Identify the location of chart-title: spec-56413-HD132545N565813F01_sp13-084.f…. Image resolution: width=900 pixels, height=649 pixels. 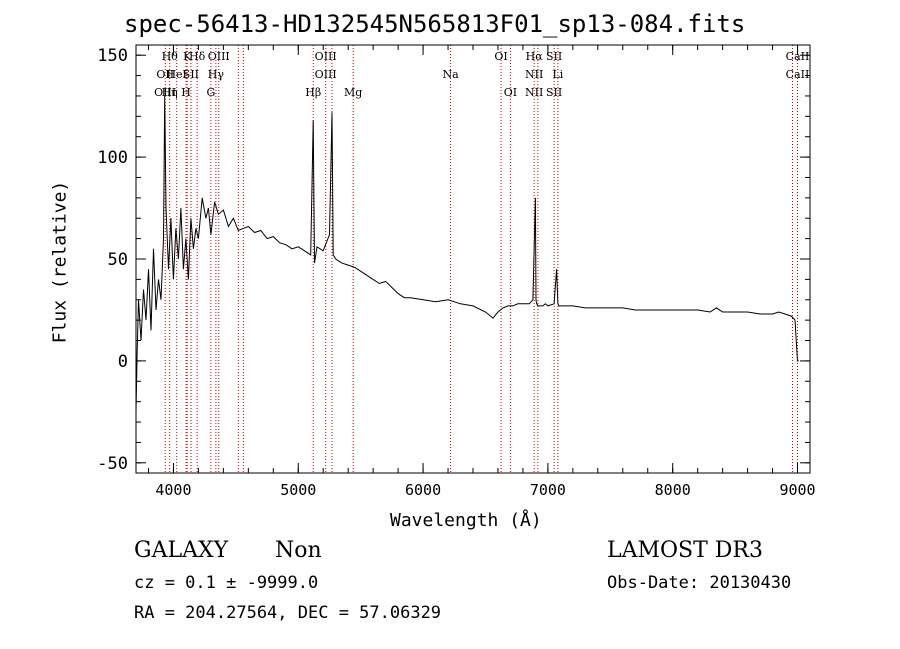
(435, 24).